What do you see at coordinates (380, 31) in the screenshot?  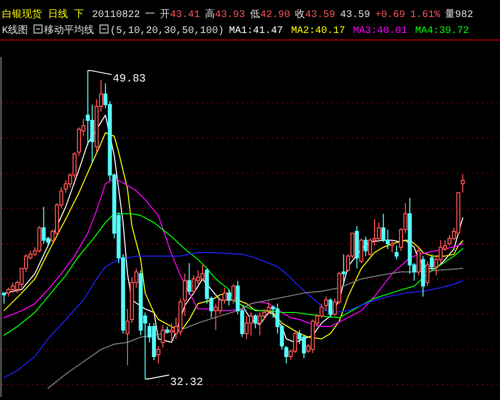 I see `text: MA3:40.01` at bounding box center [380, 31].